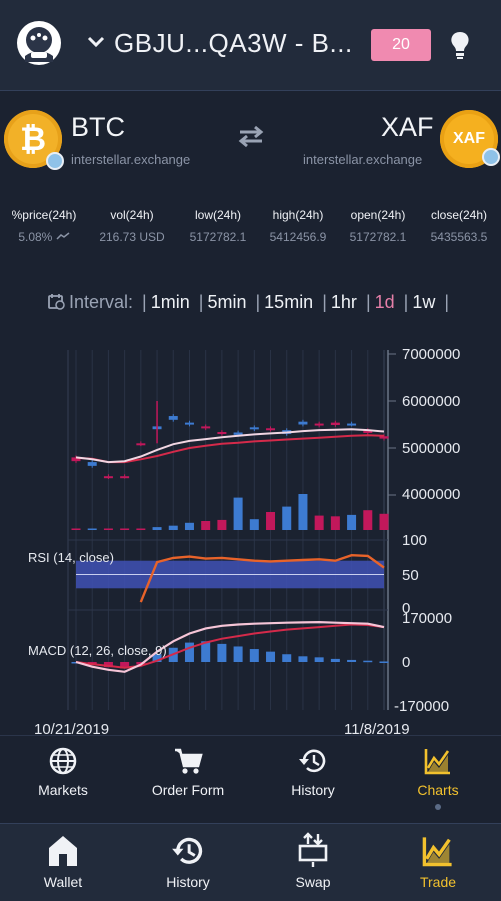  What do you see at coordinates (63, 236) in the screenshot?
I see `trending-up-icon` at bounding box center [63, 236].